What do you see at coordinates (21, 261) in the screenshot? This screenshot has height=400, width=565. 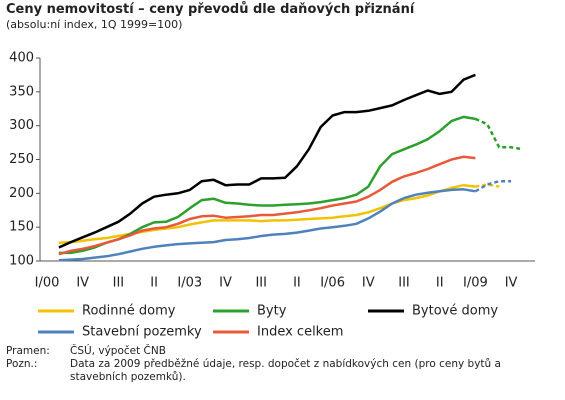 I see `y-tick-label: 100` at bounding box center [21, 261].